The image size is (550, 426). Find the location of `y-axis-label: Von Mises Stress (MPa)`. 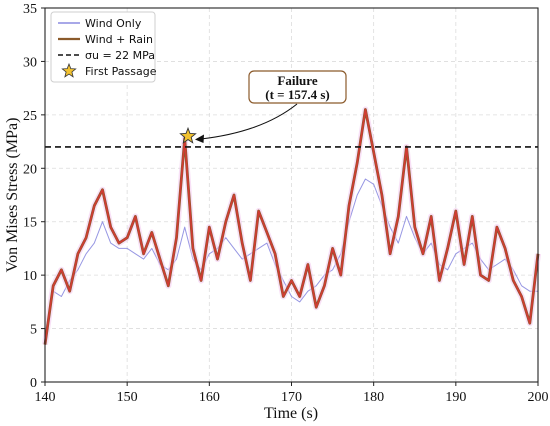

y-axis-label: Von Mises Stress (MPa) is located at coordinates (12, 195).